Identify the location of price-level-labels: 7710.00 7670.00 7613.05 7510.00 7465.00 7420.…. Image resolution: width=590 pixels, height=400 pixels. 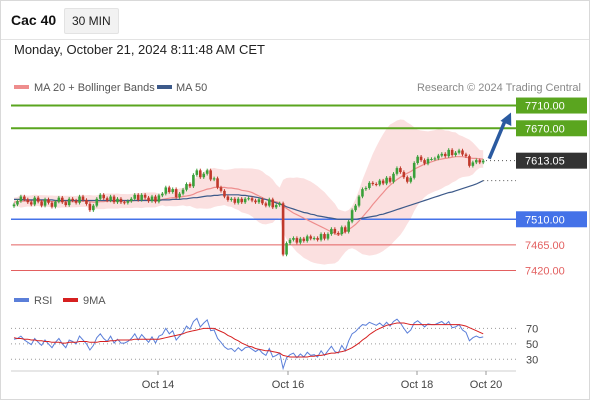
(551, 187).